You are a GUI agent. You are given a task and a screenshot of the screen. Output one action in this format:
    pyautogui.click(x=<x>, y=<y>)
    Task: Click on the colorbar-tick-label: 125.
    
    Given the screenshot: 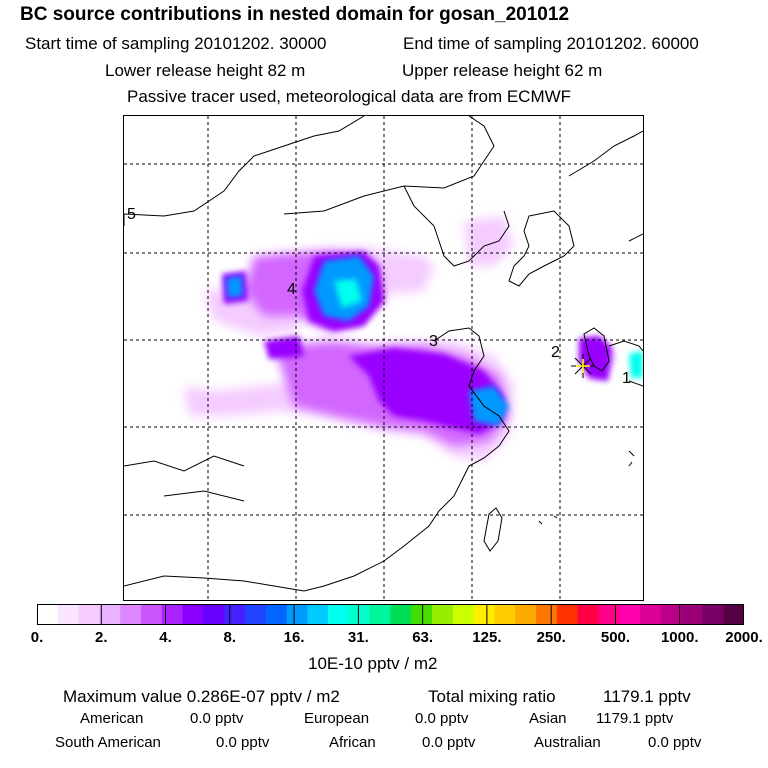 What is the action you would take?
    pyautogui.click(x=487, y=637)
    